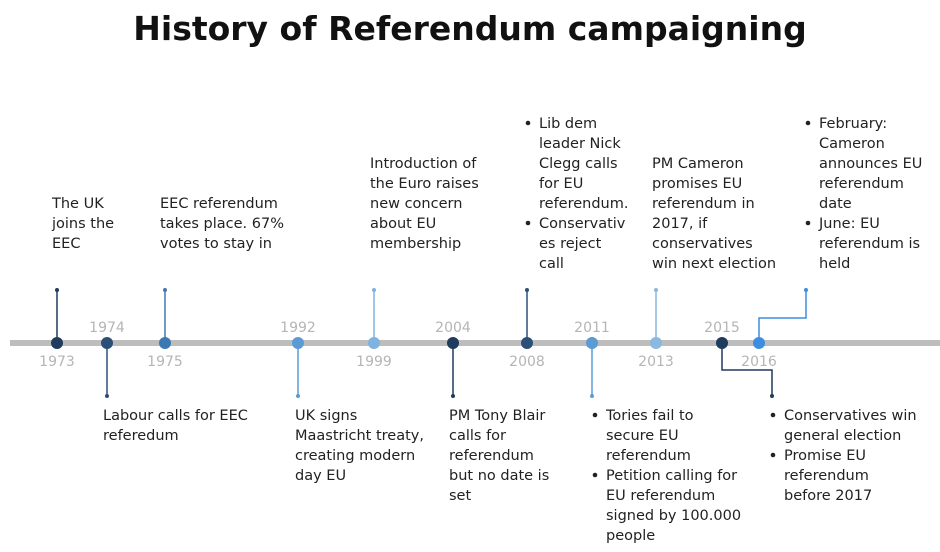  I want to click on year-label: 2015, so click(722, 328).